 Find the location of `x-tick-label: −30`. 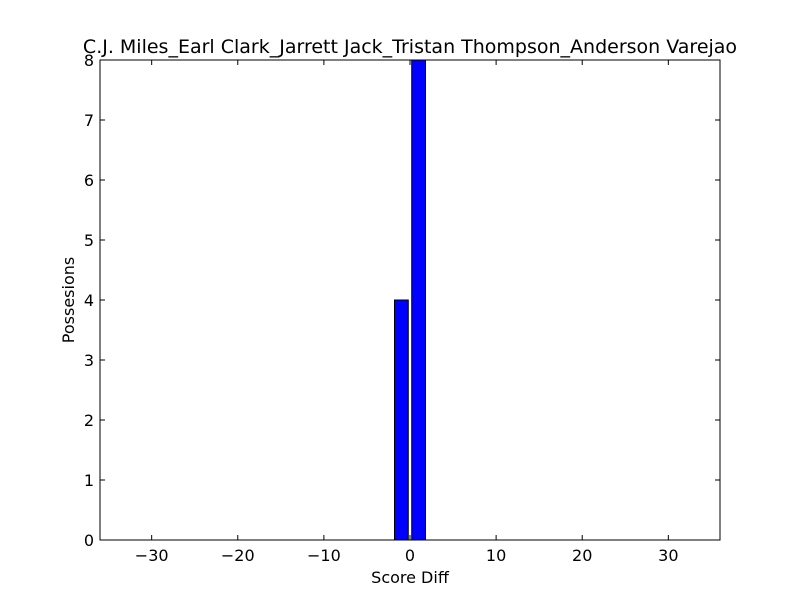

x-tick-label: −30 is located at coordinates (152, 555).